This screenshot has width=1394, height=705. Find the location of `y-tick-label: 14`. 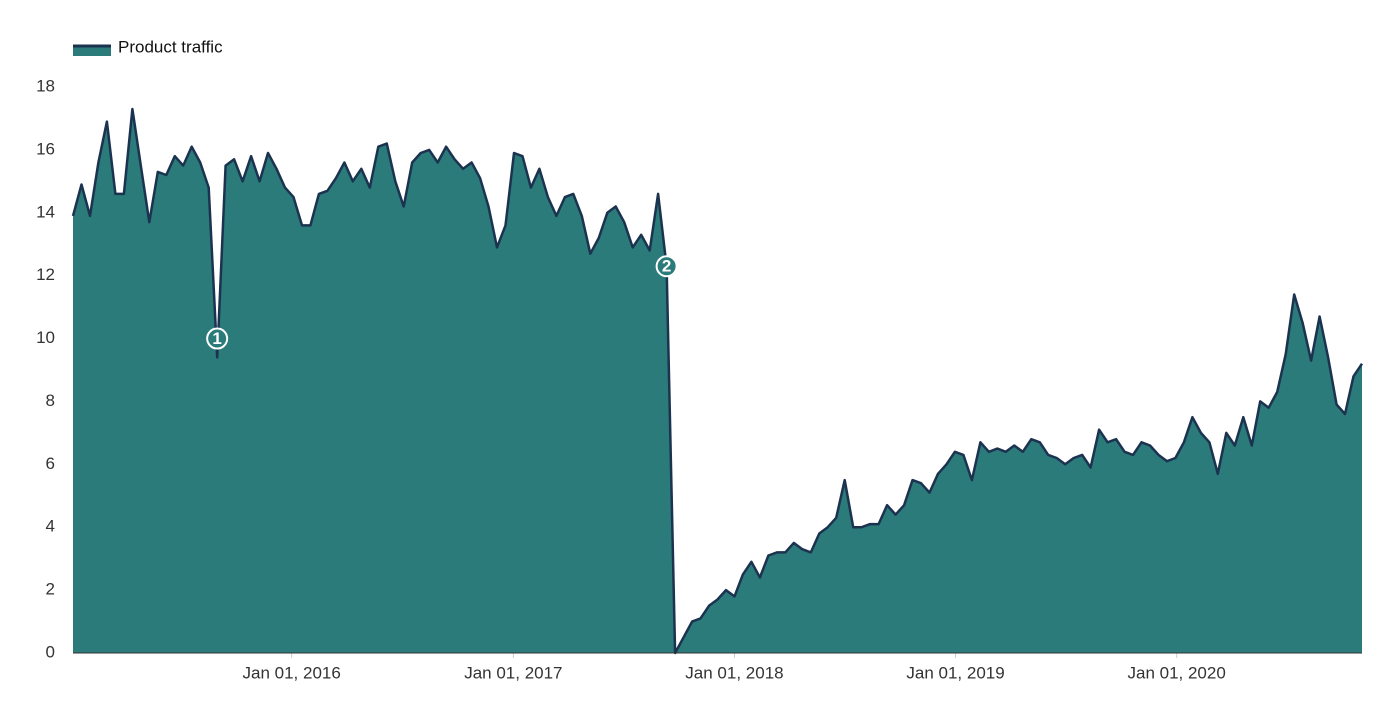

y-tick-label: 14 is located at coordinates (45, 211).